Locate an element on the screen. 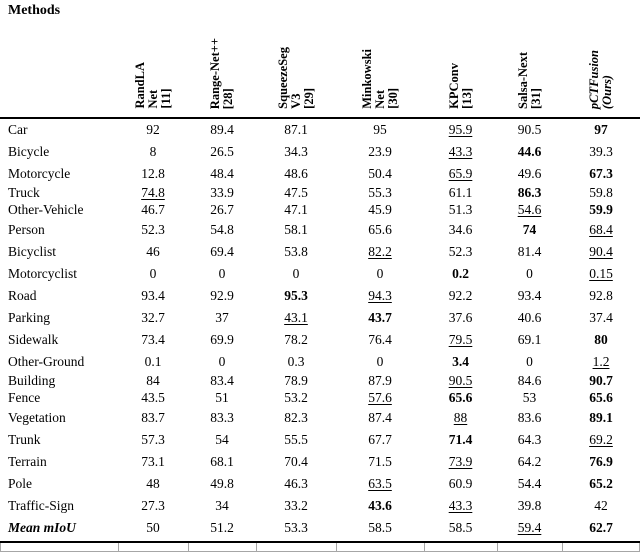  cell: 69.1 is located at coordinates (529, 340).